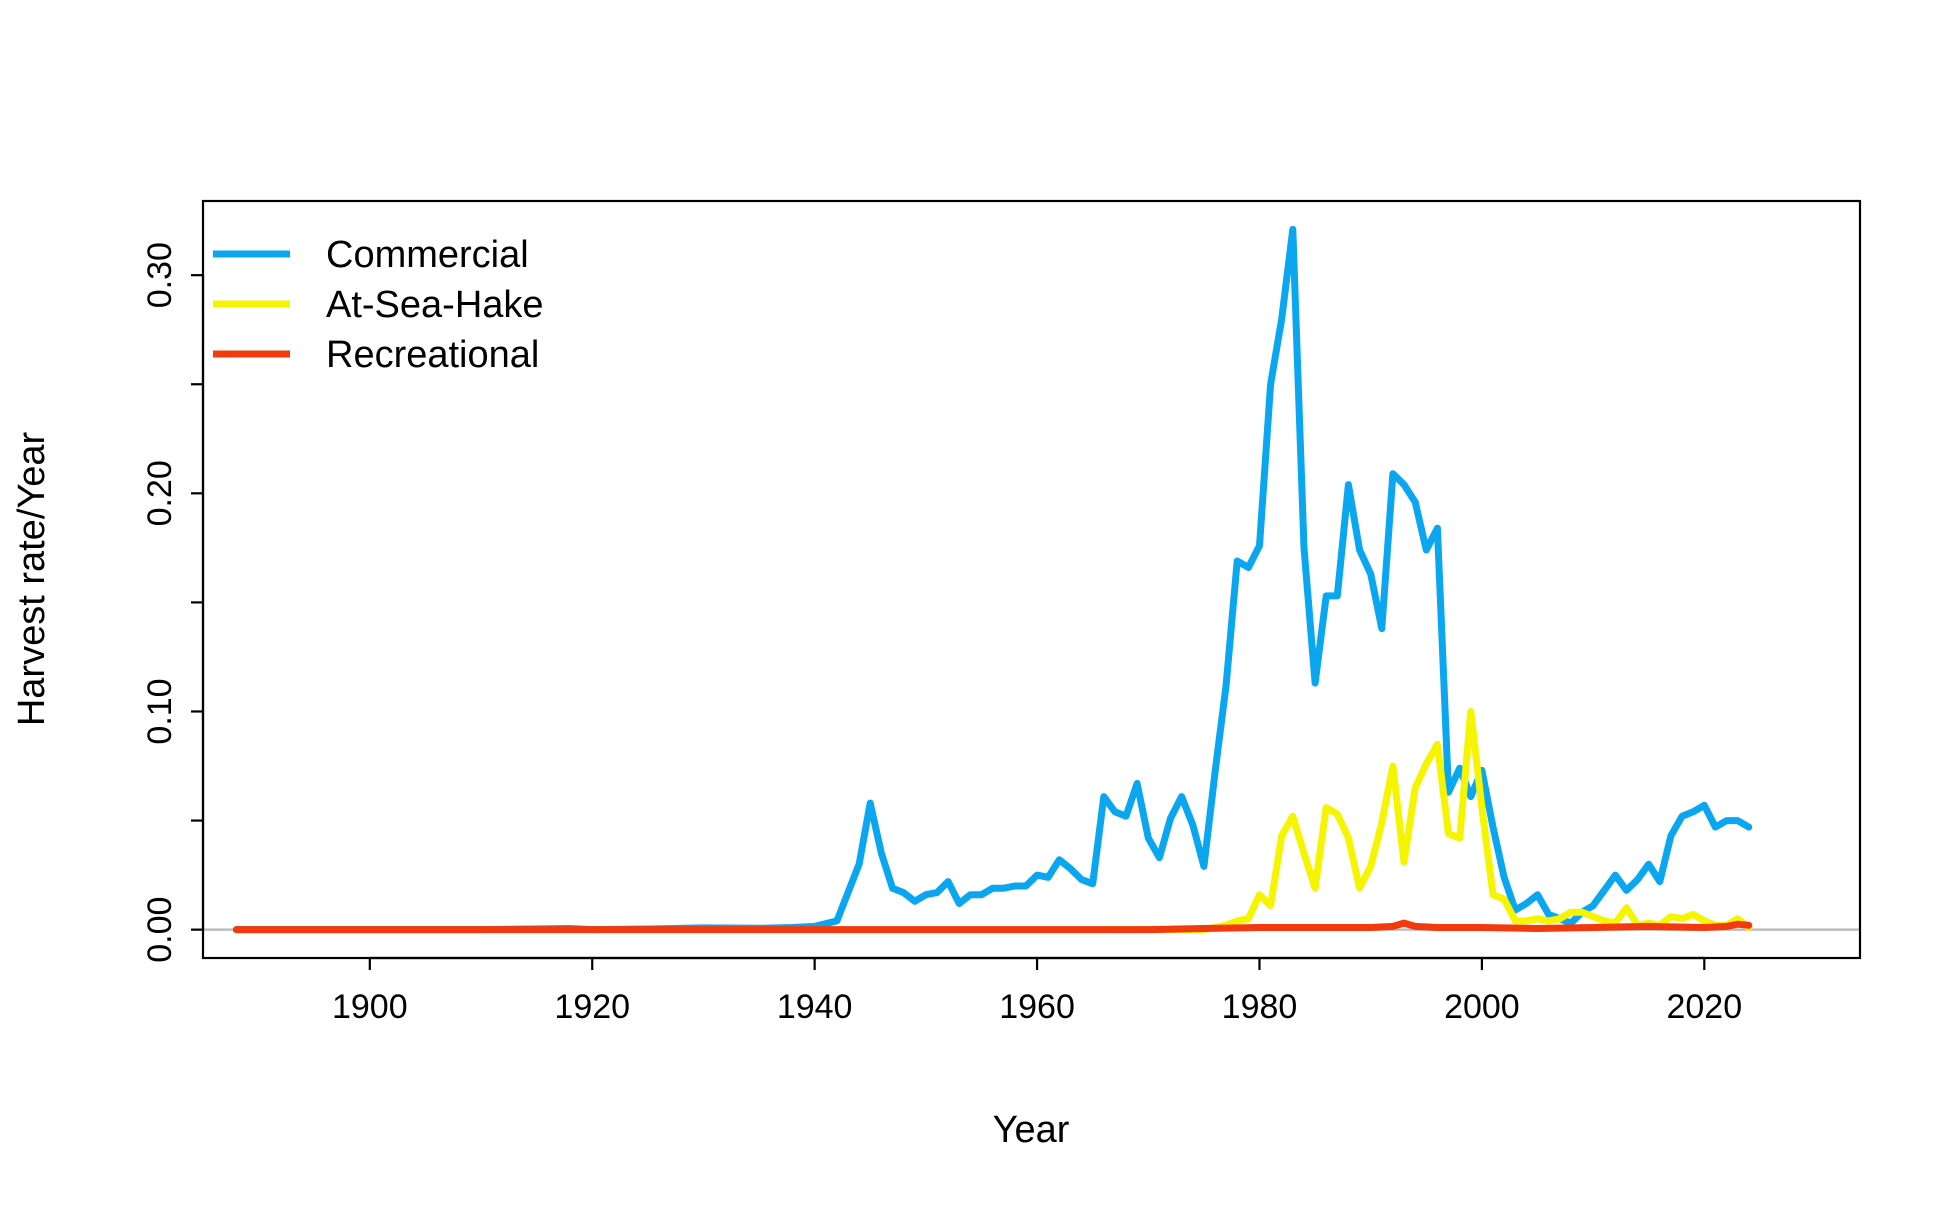  What do you see at coordinates (592, 1007) in the screenshot?
I see `x-tick-label: 1920` at bounding box center [592, 1007].